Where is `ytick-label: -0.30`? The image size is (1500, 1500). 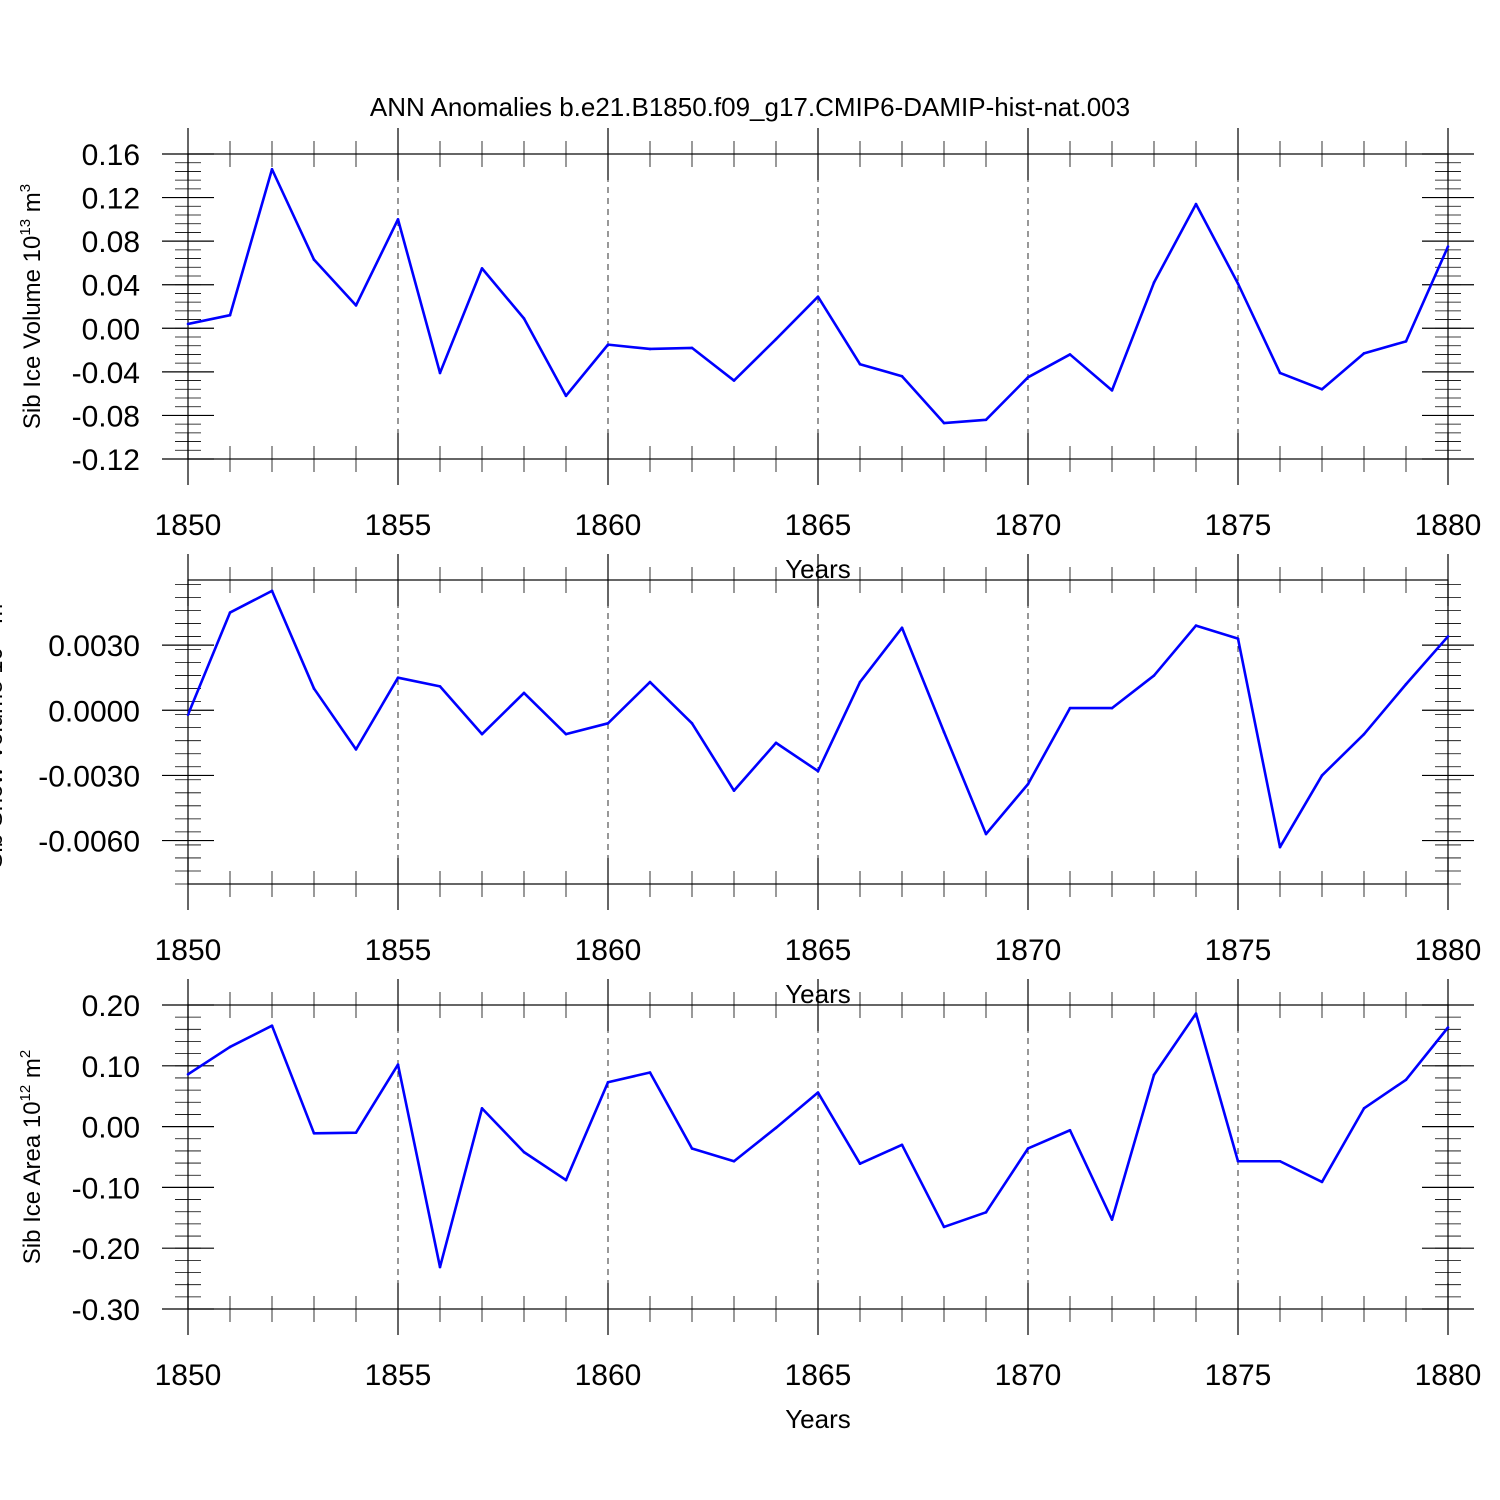
ytick-label: -0.30 is located at coordinates (106, 1310).